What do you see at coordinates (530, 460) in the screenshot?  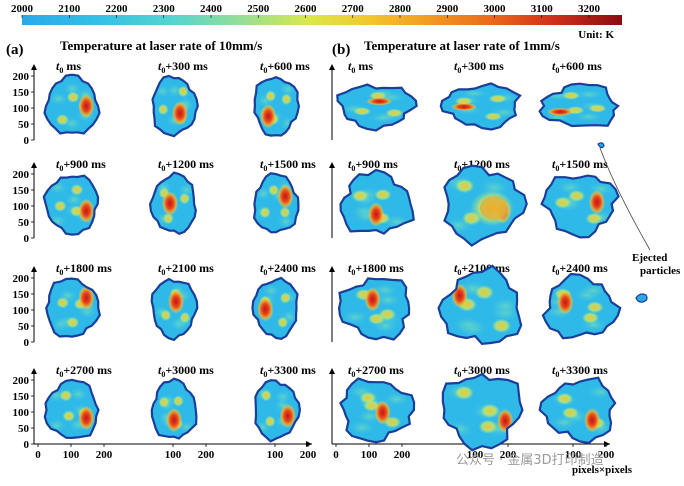 I see `watermark: 公众号 · 金属3D打印制造` at bounding box center [530, 460].